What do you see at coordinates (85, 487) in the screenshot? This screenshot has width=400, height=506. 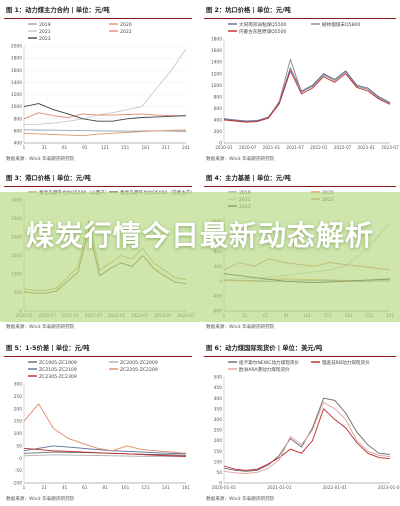 I see `x-tick-label: 61` at bounding box center [85, 487].